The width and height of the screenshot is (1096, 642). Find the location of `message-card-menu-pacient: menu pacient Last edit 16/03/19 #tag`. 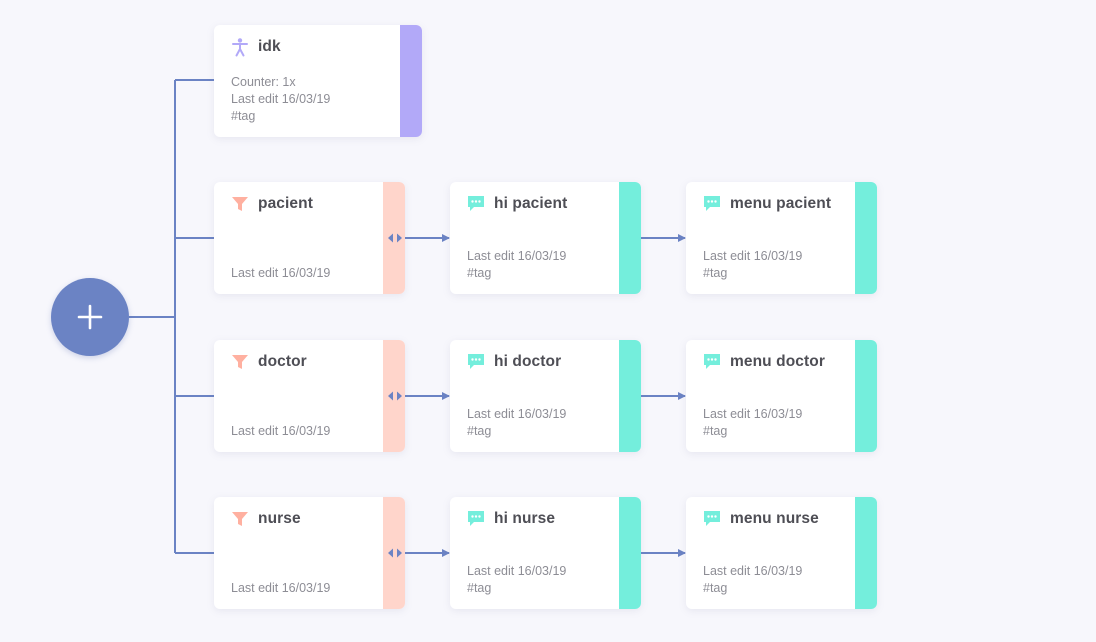

message-card-menu-pacient: menu pacient Last edit 16/03/19 #tag is located at coordinates (781, 238).